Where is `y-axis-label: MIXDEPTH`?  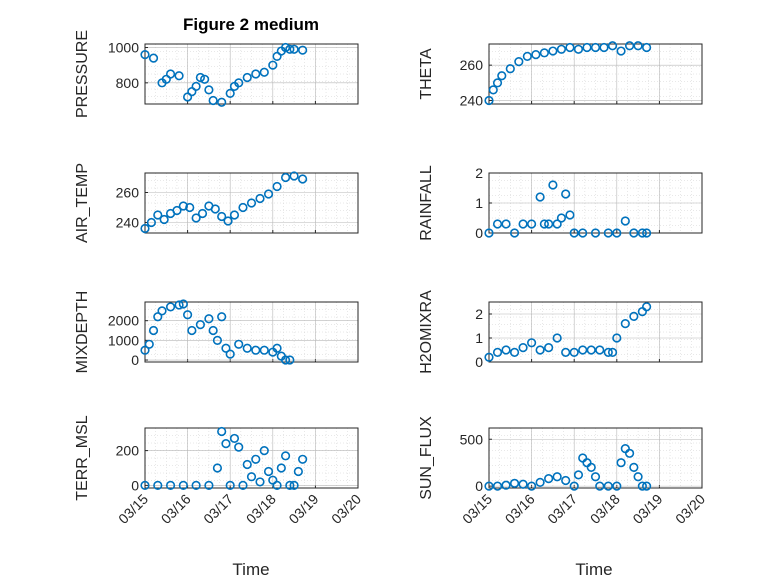 y-axis-label: MIXDEPTH is located at coordinates (82, 332).